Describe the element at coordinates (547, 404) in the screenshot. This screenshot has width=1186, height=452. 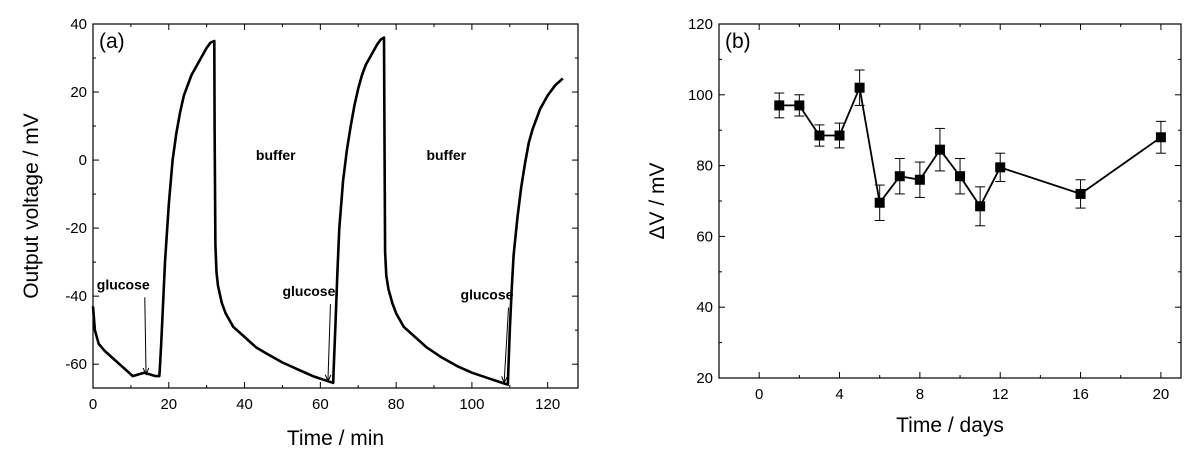
I see `x-tick-label: 120` at that location.